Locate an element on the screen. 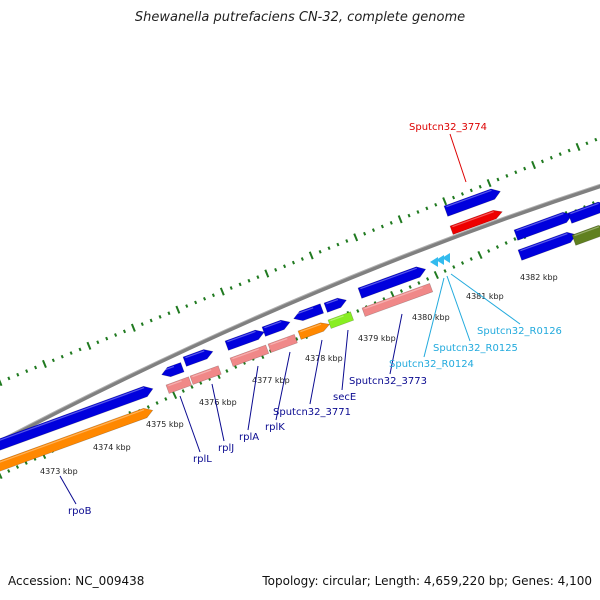 This screenshot has height=600, width=600. gene-label: secE is located at coordinates (344, 397).